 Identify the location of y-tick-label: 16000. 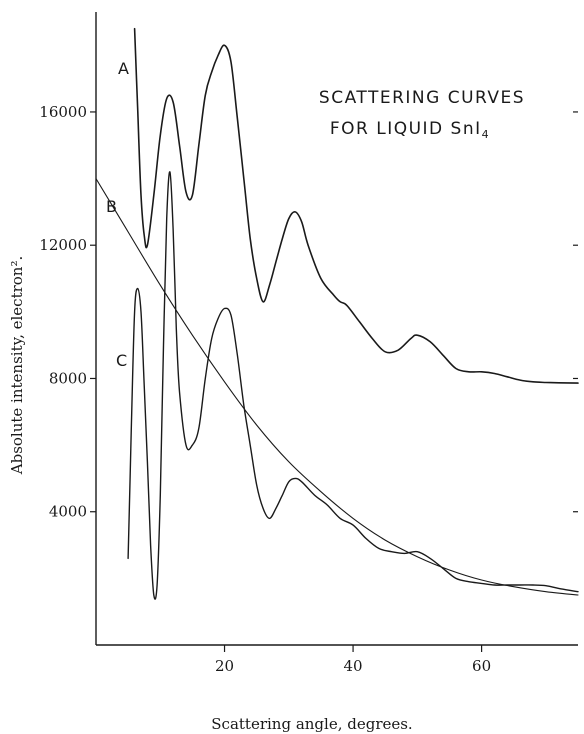
(63, 112).